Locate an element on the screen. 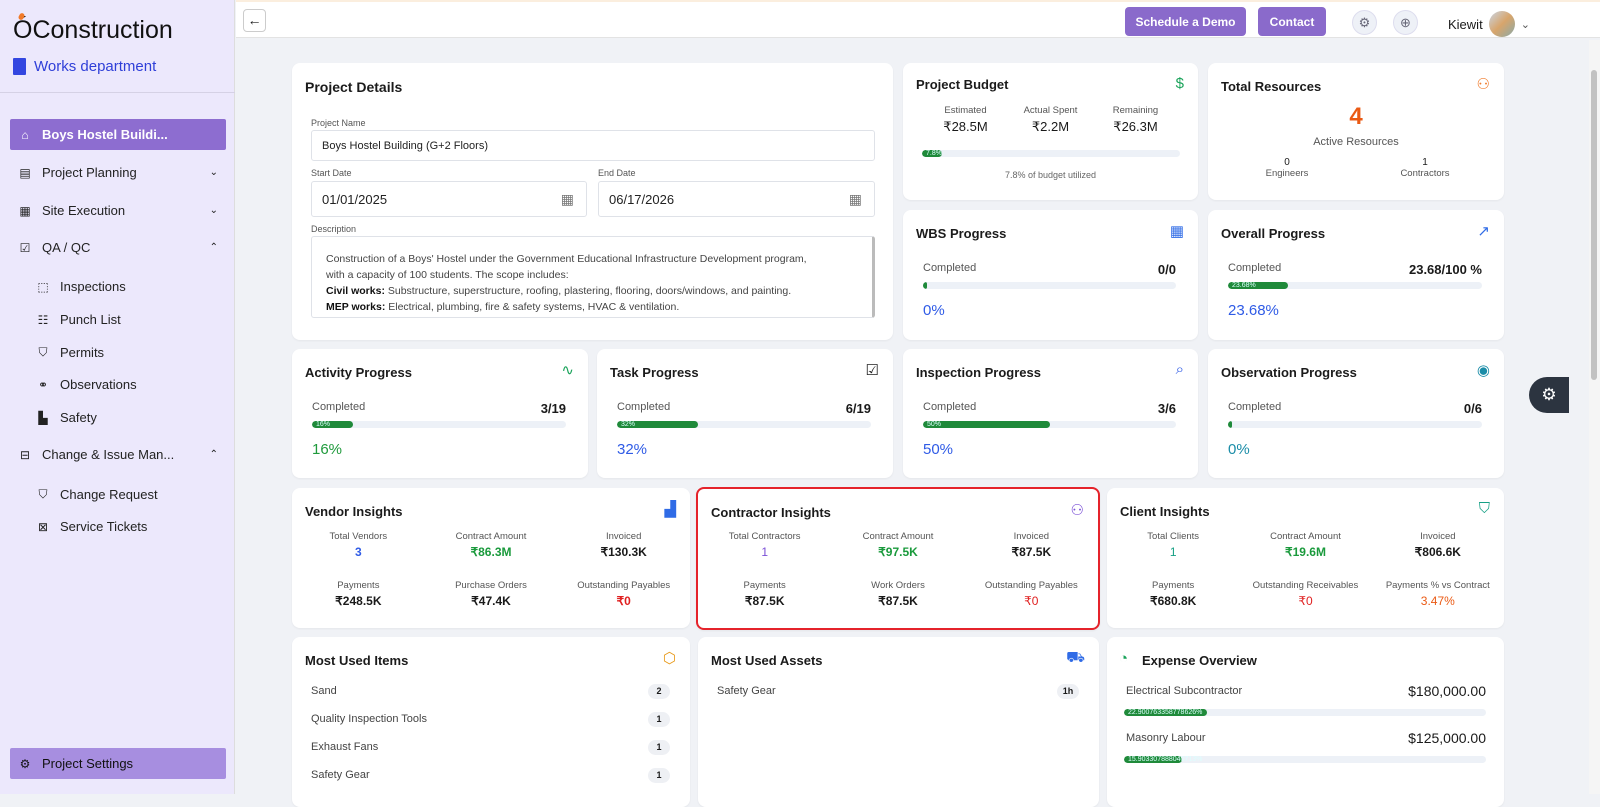 Image resolution: width=1600 pixels, height=807 pixels. bar-fill: 50% is located at coordinates (986, 424).